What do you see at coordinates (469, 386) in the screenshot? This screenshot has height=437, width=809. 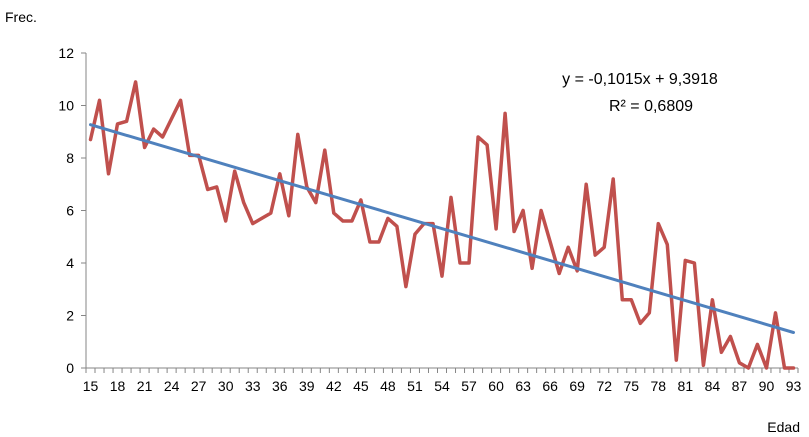 I see `x-tick-label: 57` at bounding box center [469, 386].